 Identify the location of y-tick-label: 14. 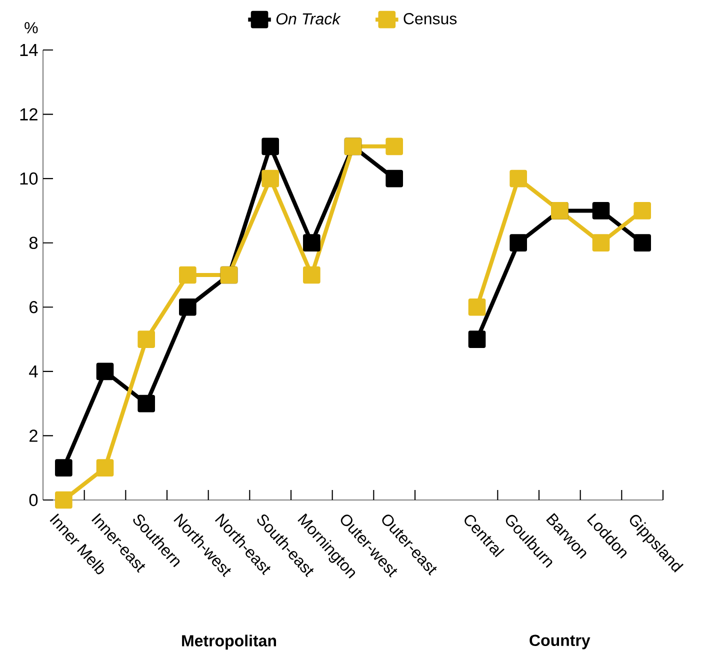
(29, 50).